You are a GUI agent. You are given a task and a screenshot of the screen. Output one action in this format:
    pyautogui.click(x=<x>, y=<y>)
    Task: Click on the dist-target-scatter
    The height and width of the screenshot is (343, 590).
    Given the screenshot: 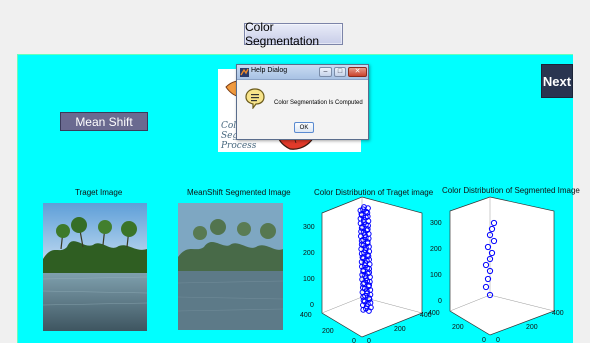 What is the action you would take?
    pyautogui.click(x=365, y=259)
    